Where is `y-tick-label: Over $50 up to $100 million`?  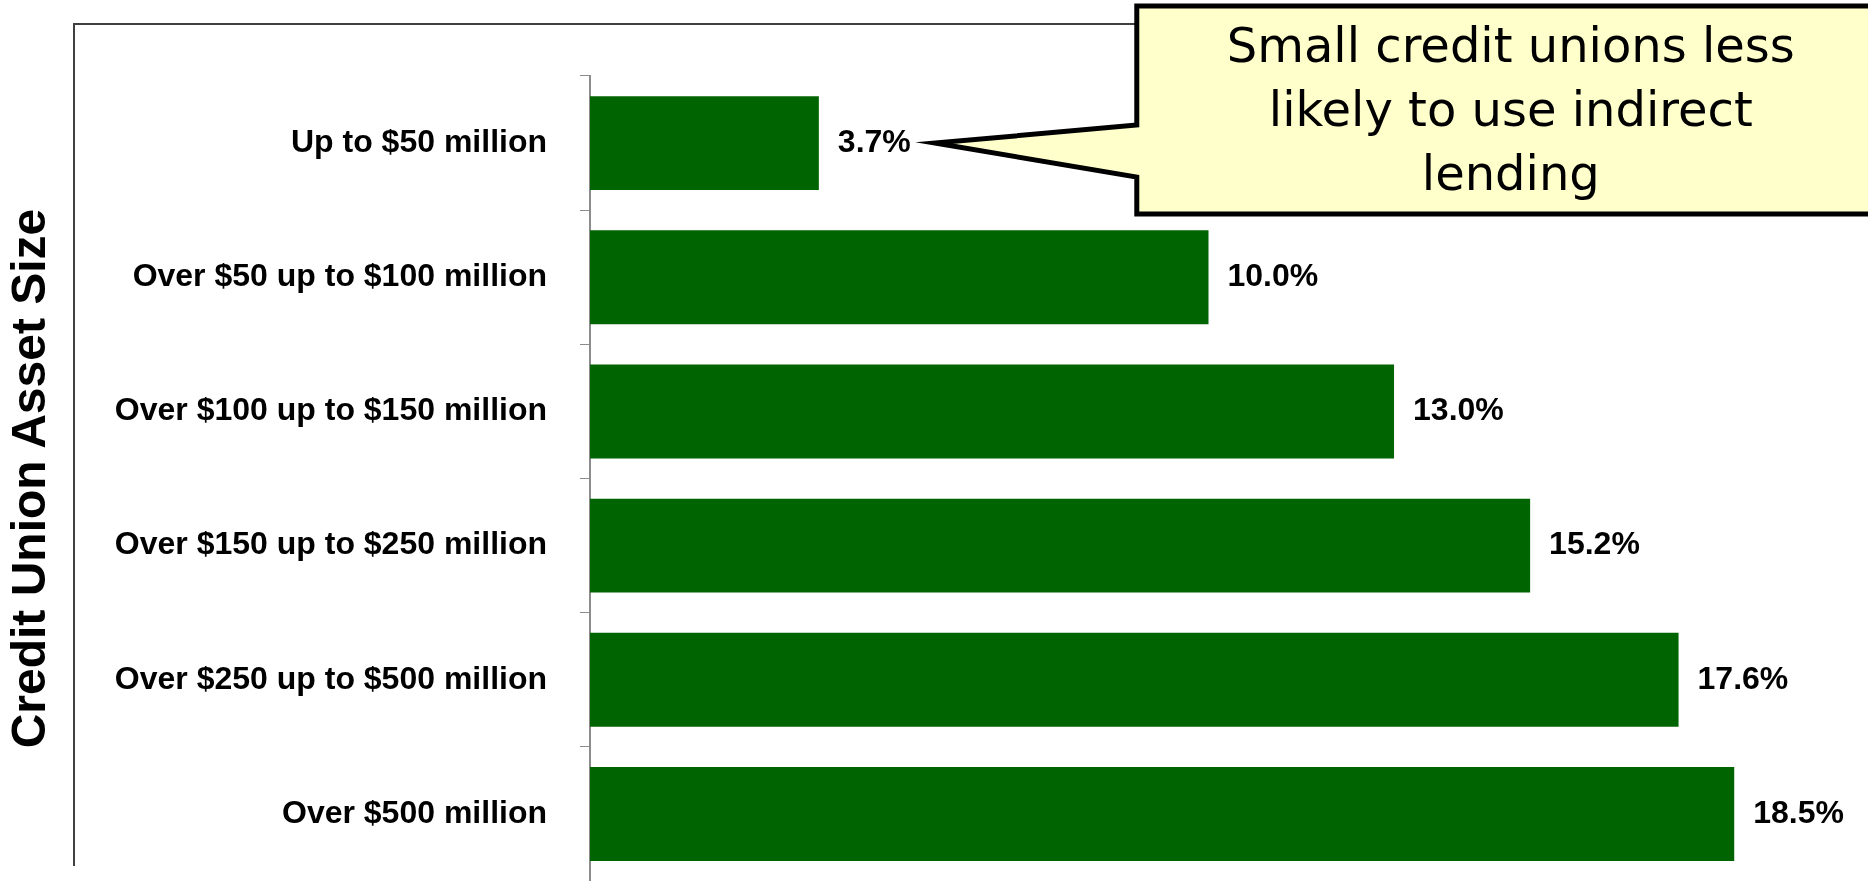
y-tick-label: Over $50 up to $100 million is located at coordinates (339, 275).